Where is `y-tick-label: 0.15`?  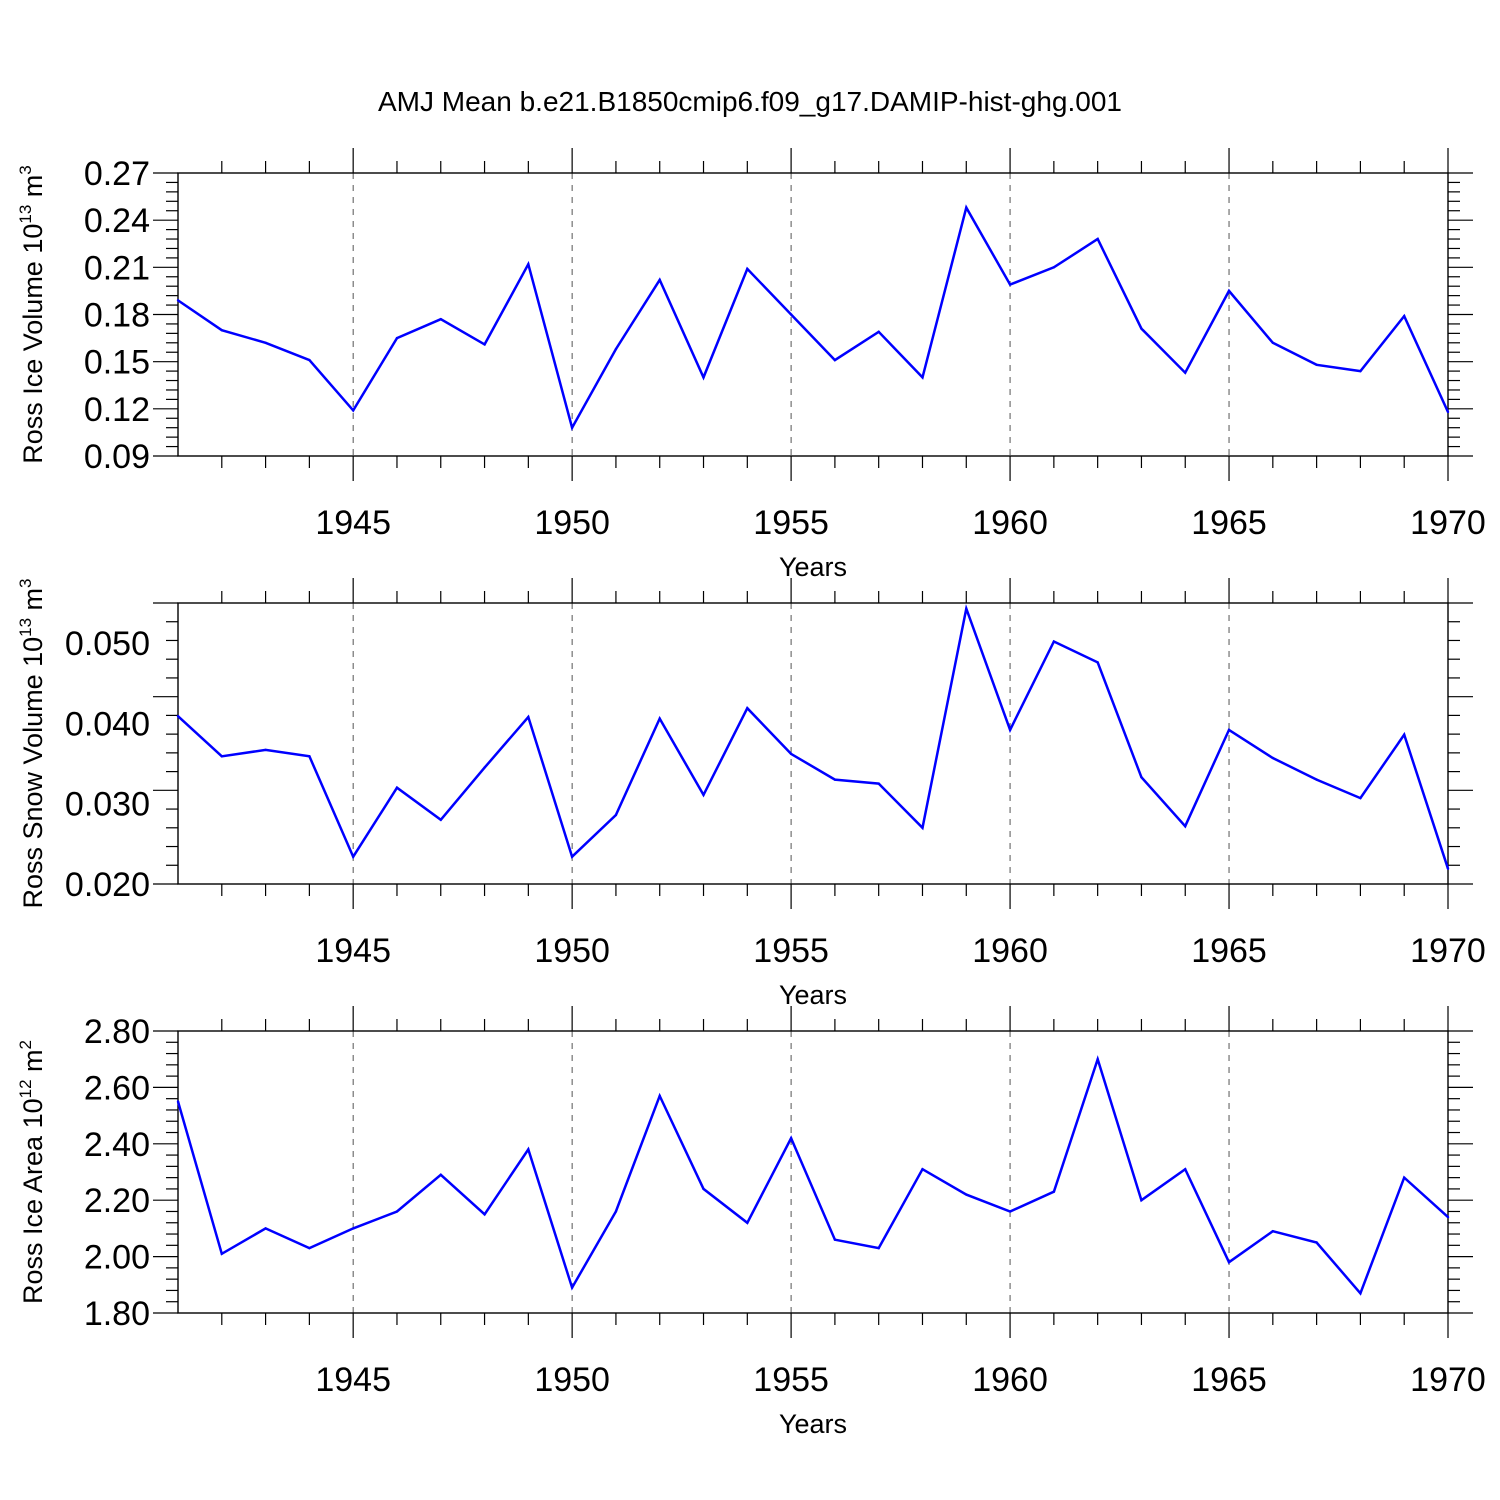 y-tick-label: 0.15 is located at coordinates (117, 363).